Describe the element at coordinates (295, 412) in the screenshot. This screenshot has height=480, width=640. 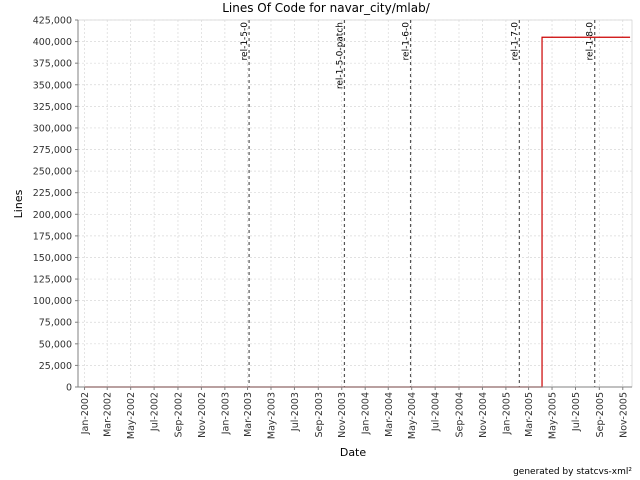
I see `x-tick-label: Jul-2003` at that location.